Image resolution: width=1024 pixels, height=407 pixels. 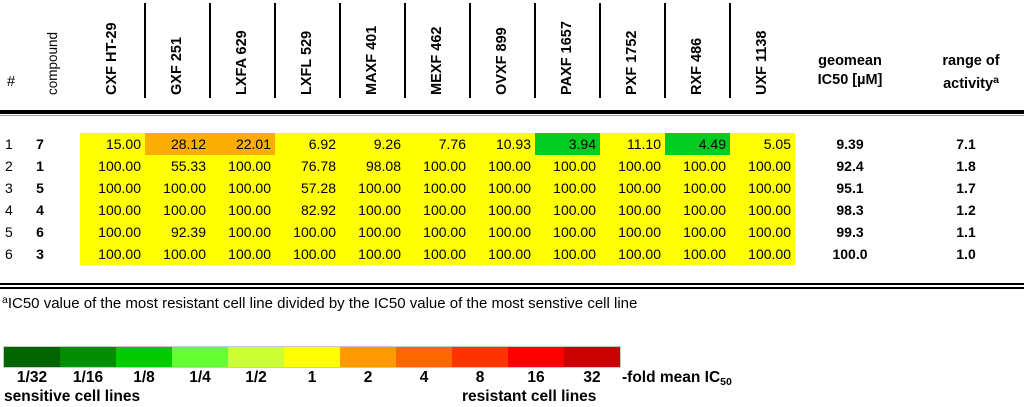 I want to click on geomean-column-header: geomean IC50 [µM], so click(x=850, y=71).